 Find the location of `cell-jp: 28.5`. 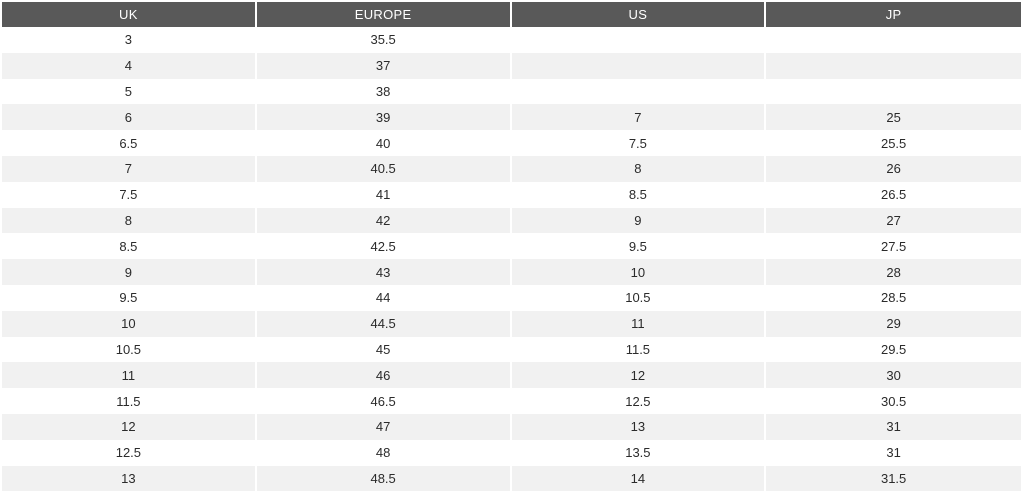

cell-jp: 28.5 is located at coordinates (893, 297).